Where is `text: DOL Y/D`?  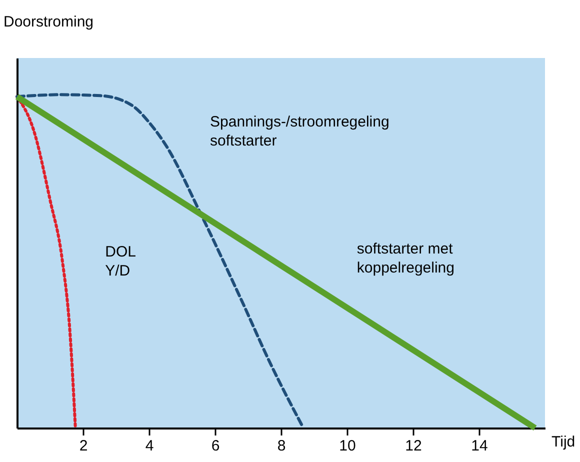 text: DOL Y/D is located at coordinates (120, 262).